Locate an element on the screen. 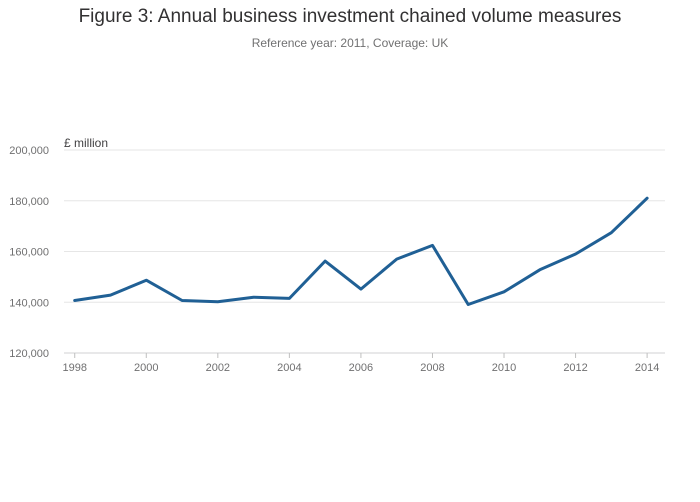 Image resolution: width=700 pixels, height=502 pixels. y-tick-label: 160,000 is located at coordinates (29, 253).